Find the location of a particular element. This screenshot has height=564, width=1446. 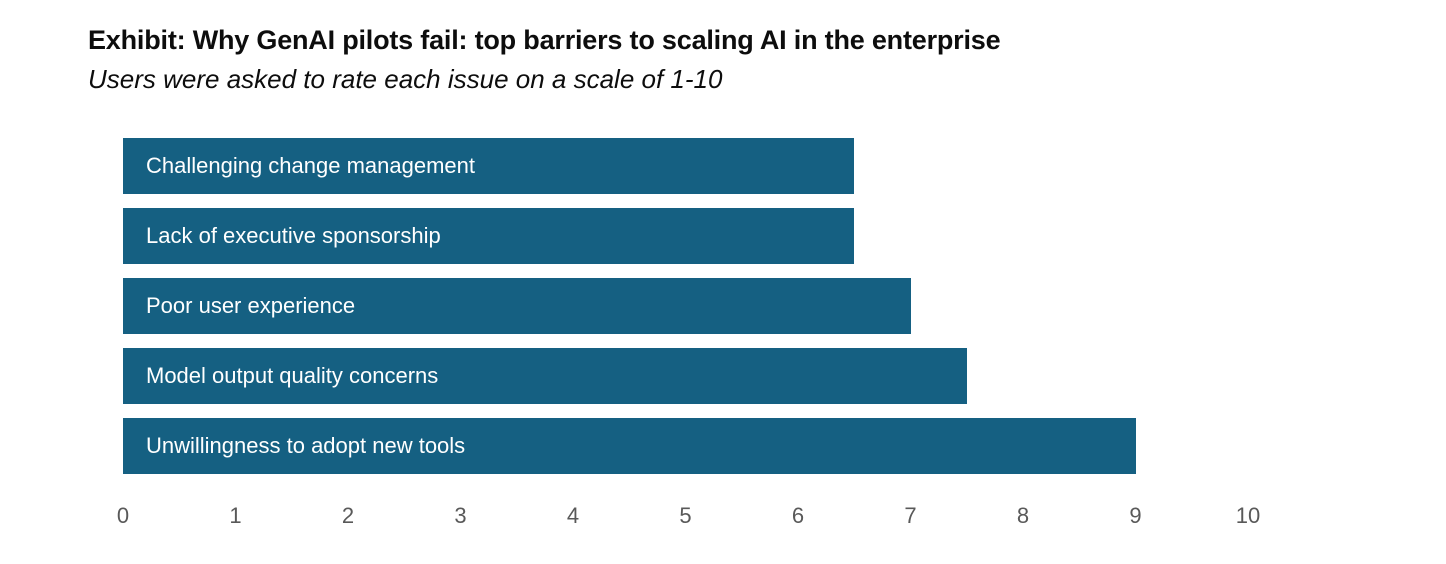

bar-row: Challenging change management is located at coordinates (685, 166).